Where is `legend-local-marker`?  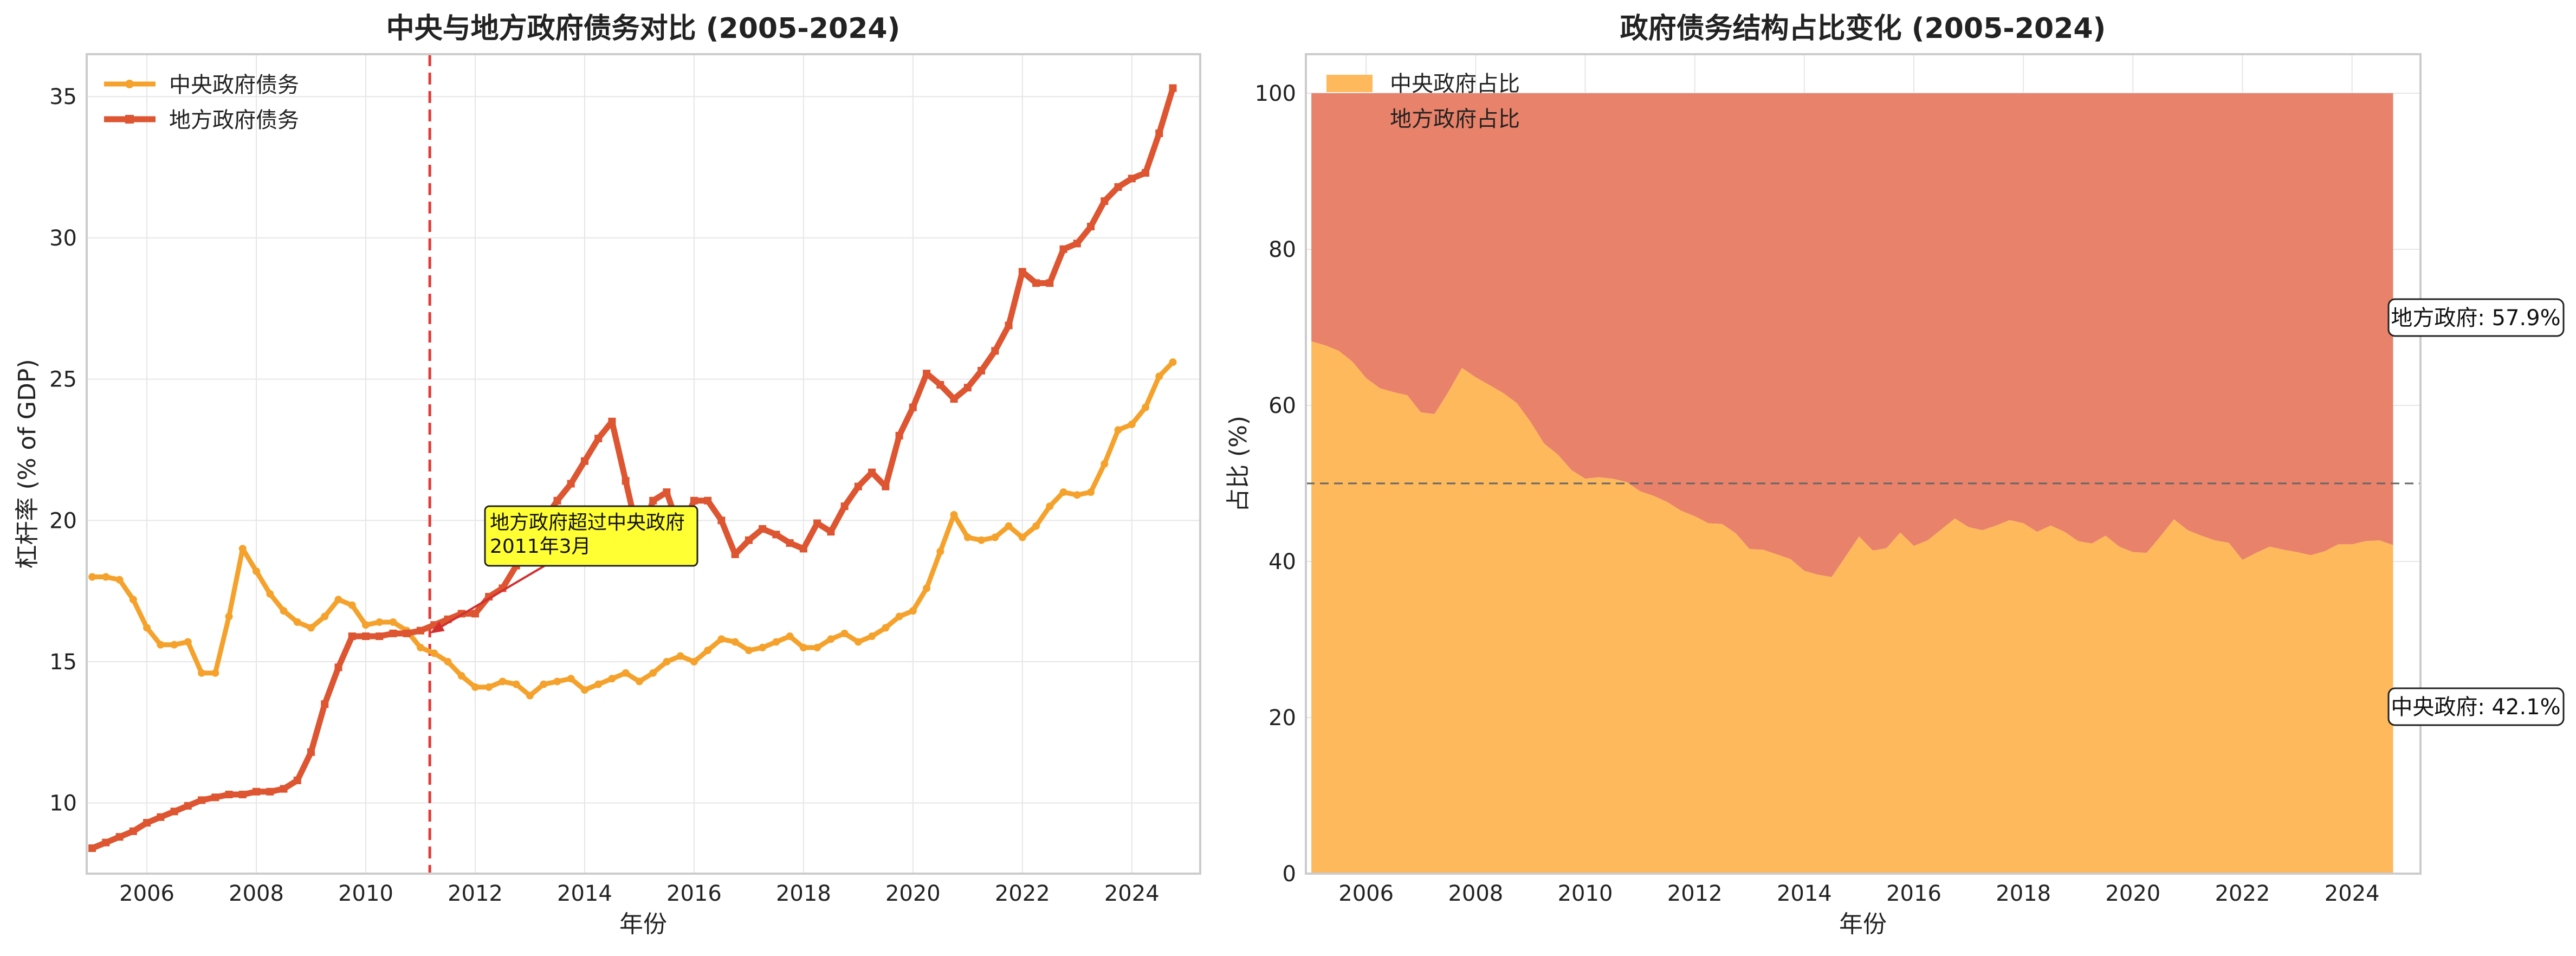
legend-local-marker is located at coordinates (129, 119).